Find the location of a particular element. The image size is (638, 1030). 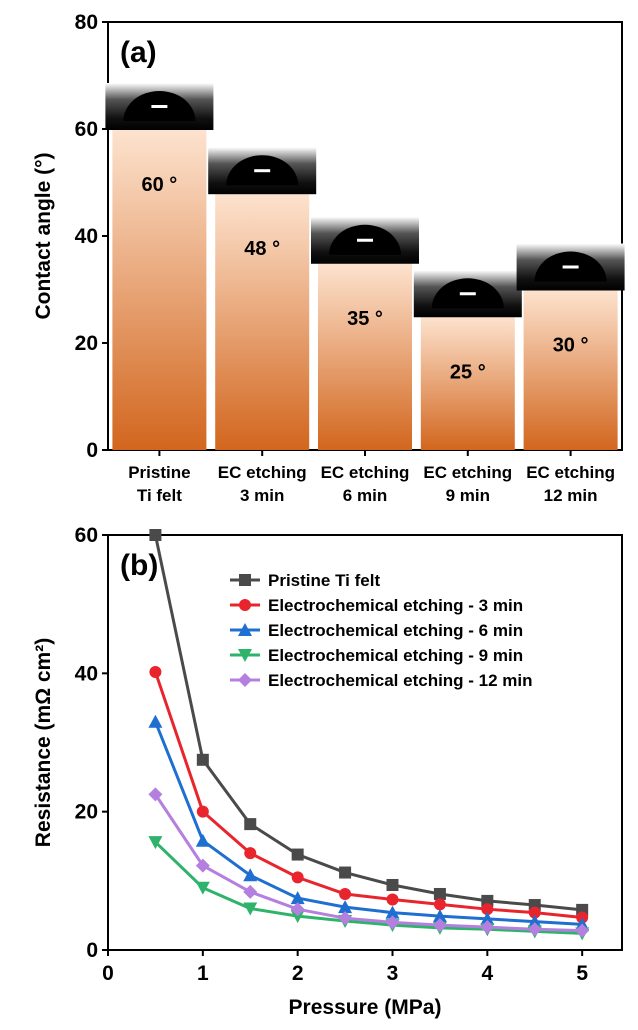

x-axis-label: Pressure (MPa) is located at coordinates (365, 1007).